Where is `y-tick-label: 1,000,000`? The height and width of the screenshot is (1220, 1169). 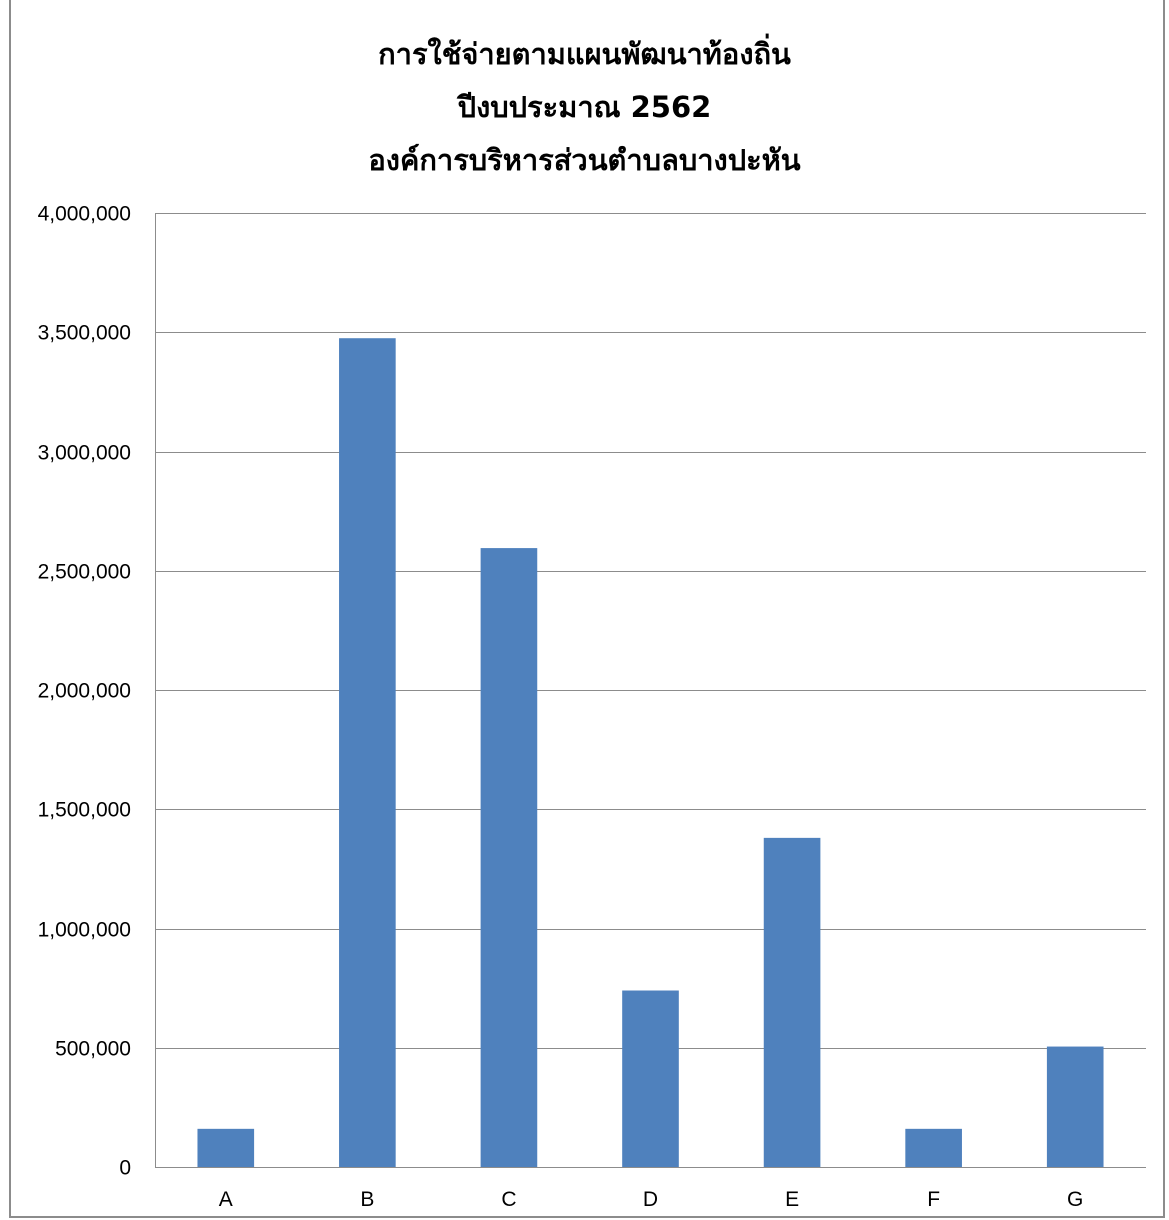
y-tick-label: 1,000,000 is located at coordinates (84, 930).